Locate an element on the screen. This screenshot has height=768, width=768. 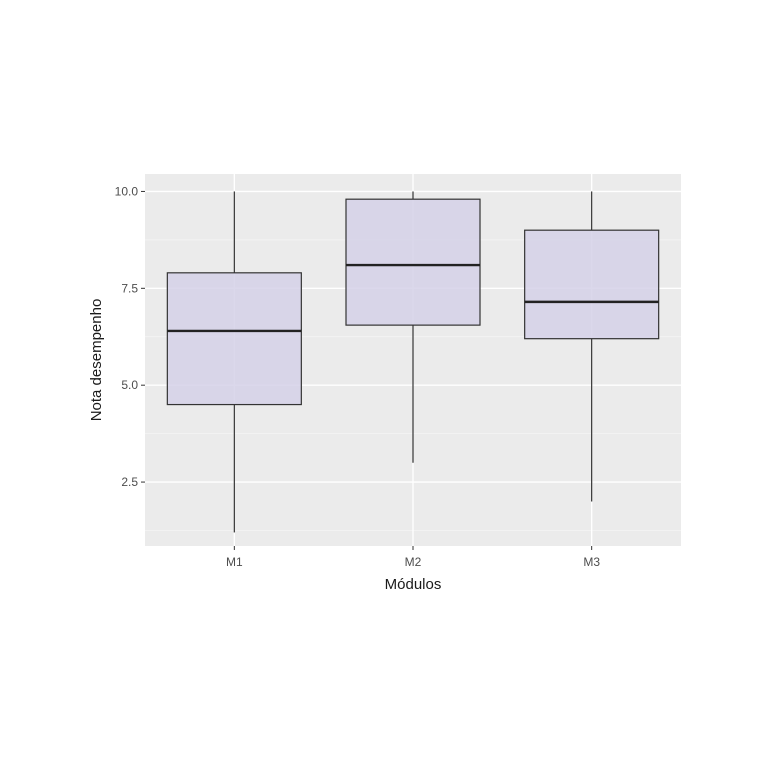
y-tick-label-2: 7.5 is located at coordinates (129, 288).